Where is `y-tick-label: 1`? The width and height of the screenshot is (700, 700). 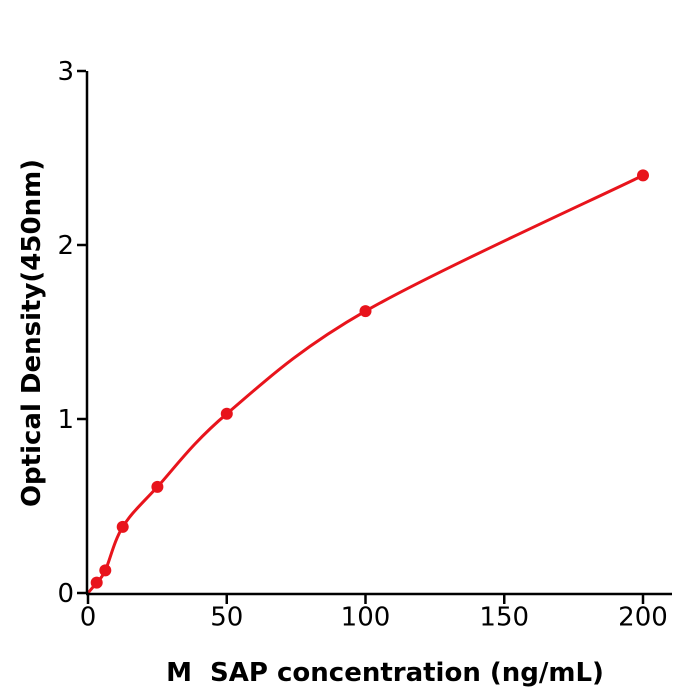 y-tick-label: 1 is located at coordinates (65, 420).